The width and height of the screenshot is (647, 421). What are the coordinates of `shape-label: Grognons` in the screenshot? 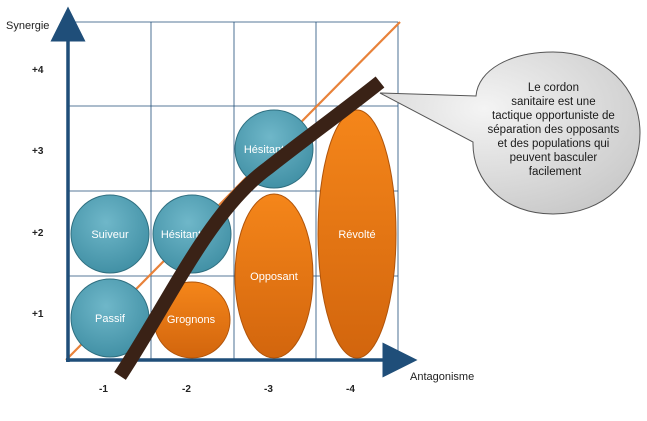 It's located at (191, 320).